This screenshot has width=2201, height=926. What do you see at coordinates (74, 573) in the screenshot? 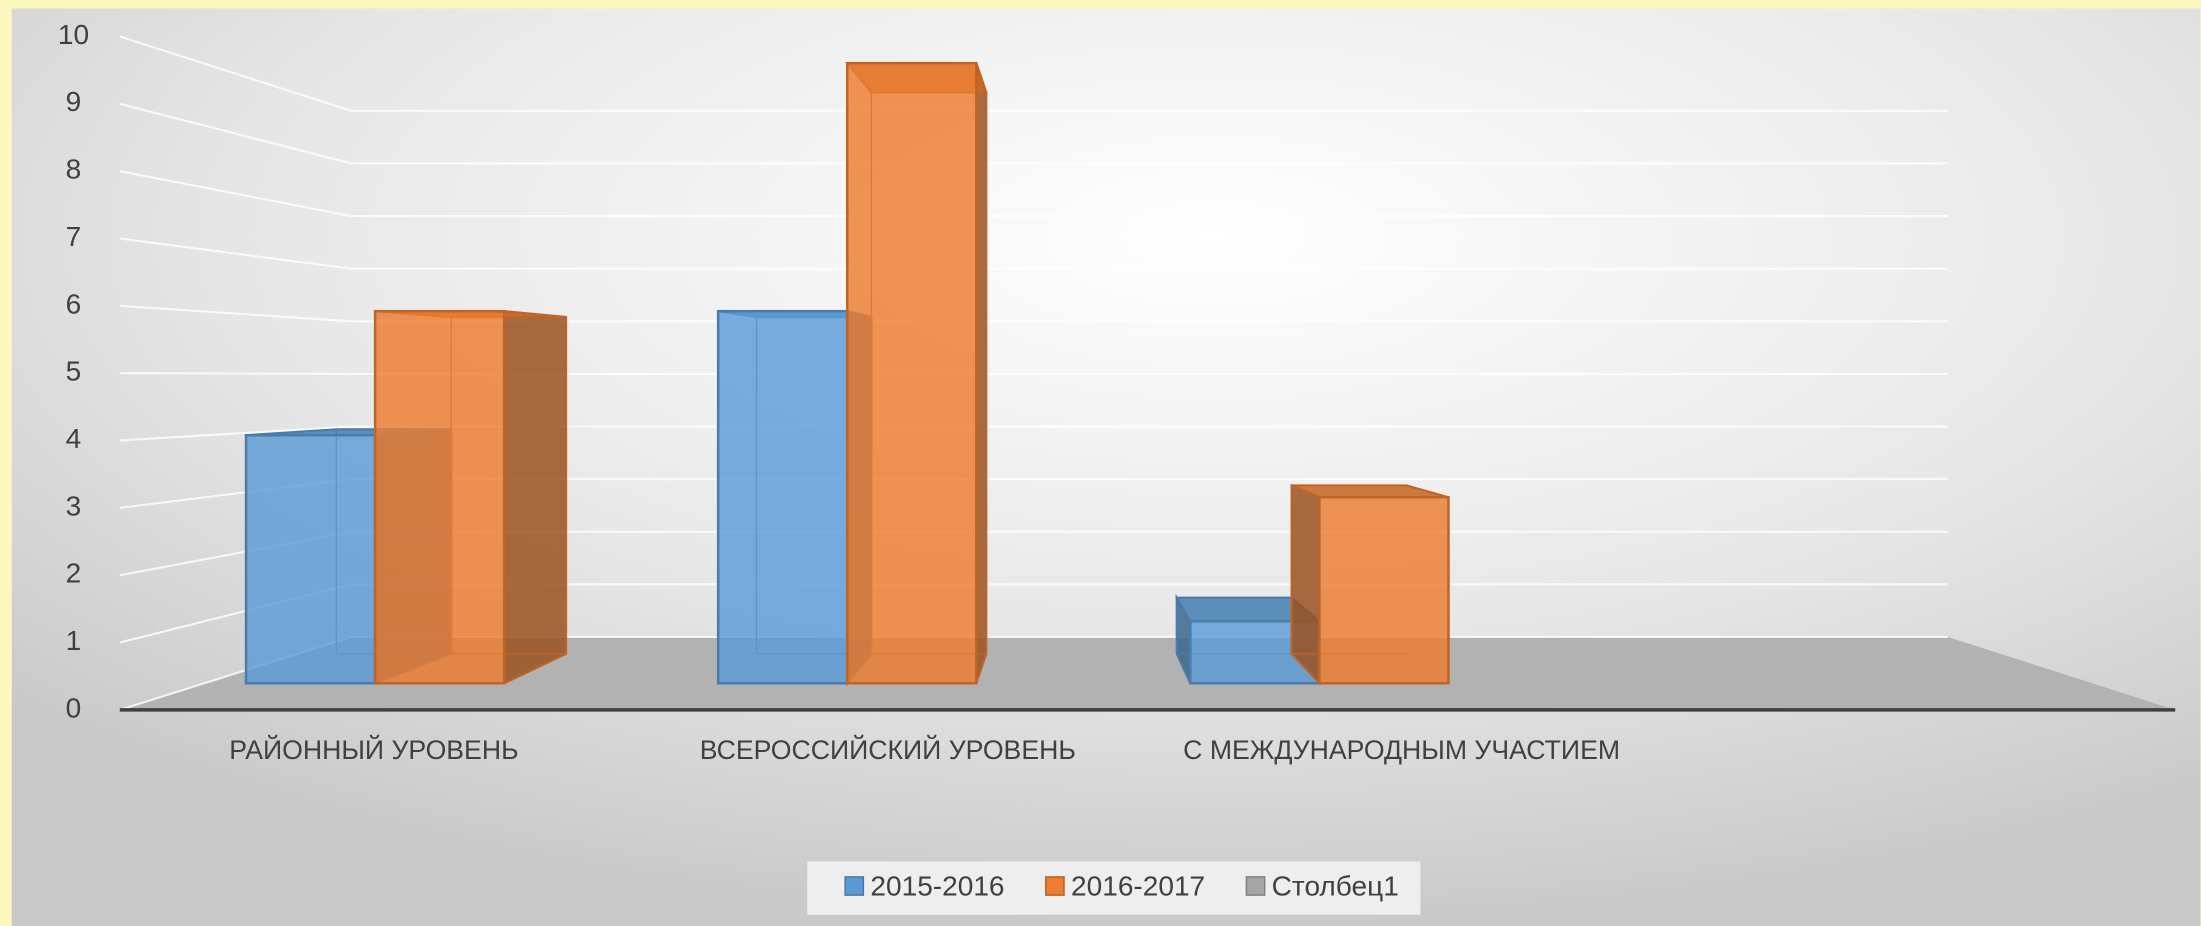
I see `y-tick-label: 2` at bounding box center [74, 573].